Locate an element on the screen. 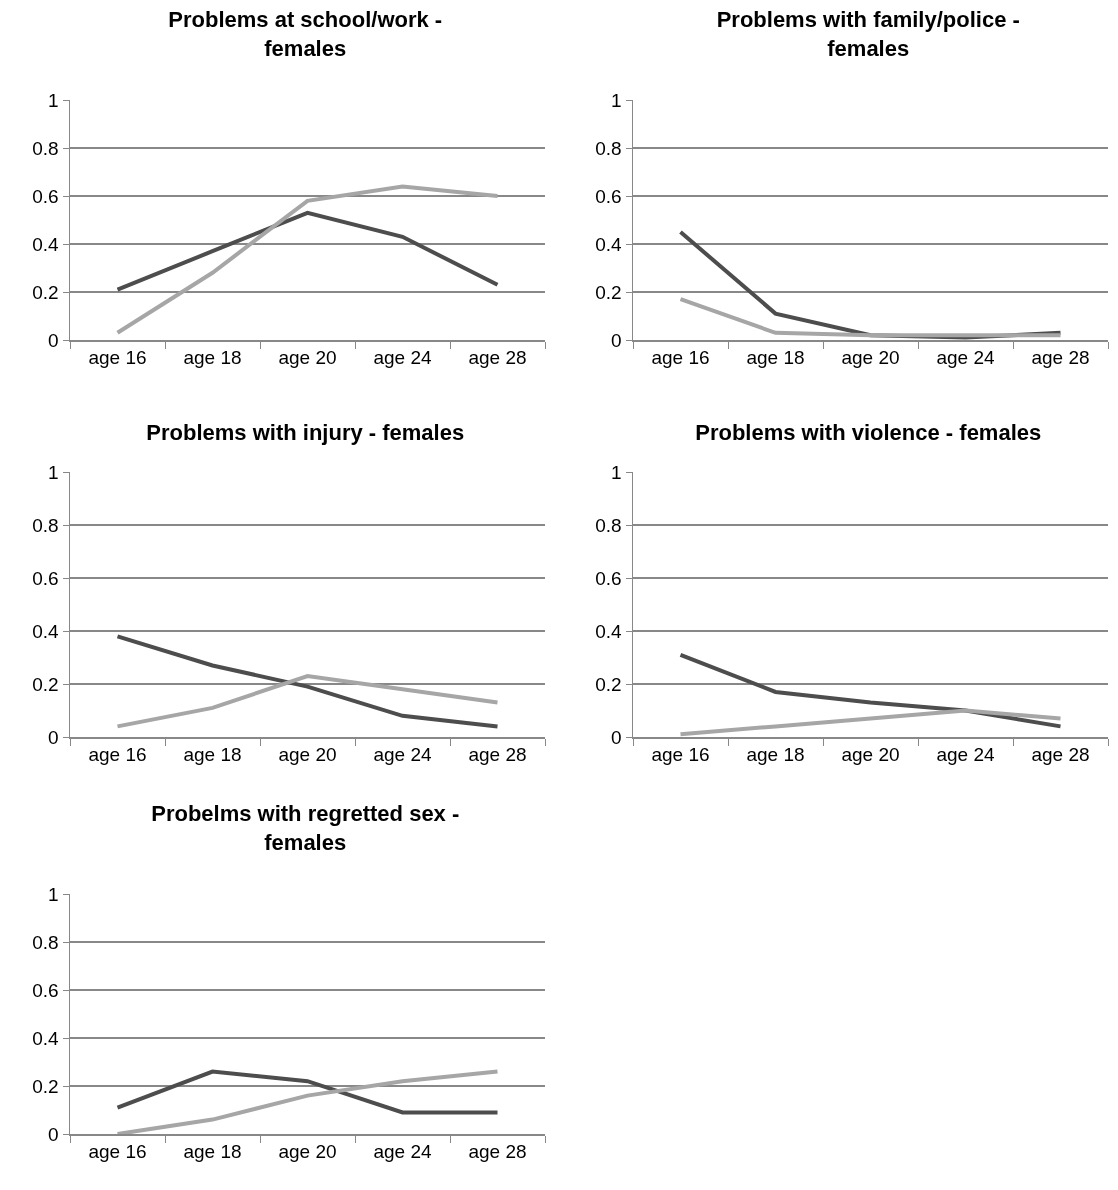  chart-title: Problems with violence - females is located at coordinates (868, 432).